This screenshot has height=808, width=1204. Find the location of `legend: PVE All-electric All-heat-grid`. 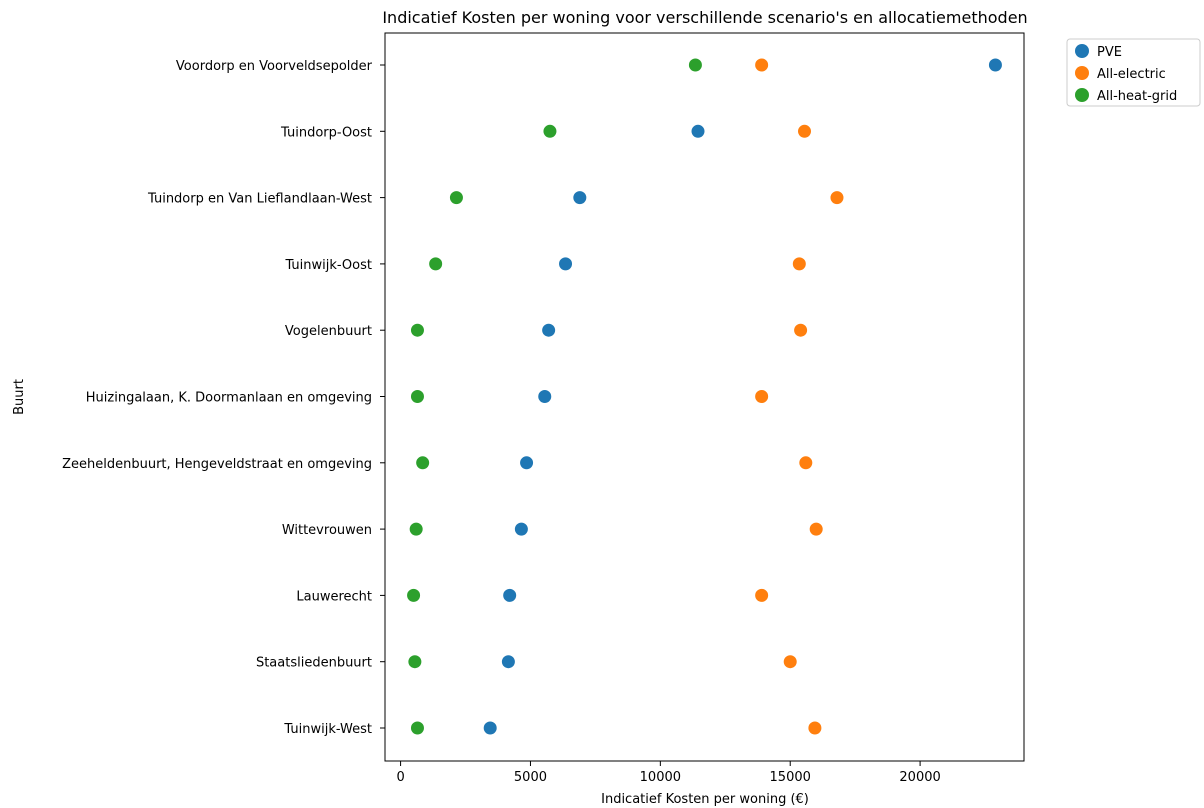

legend: PVE All-electric All-heat-grid is located at coordinates (1133, 72).